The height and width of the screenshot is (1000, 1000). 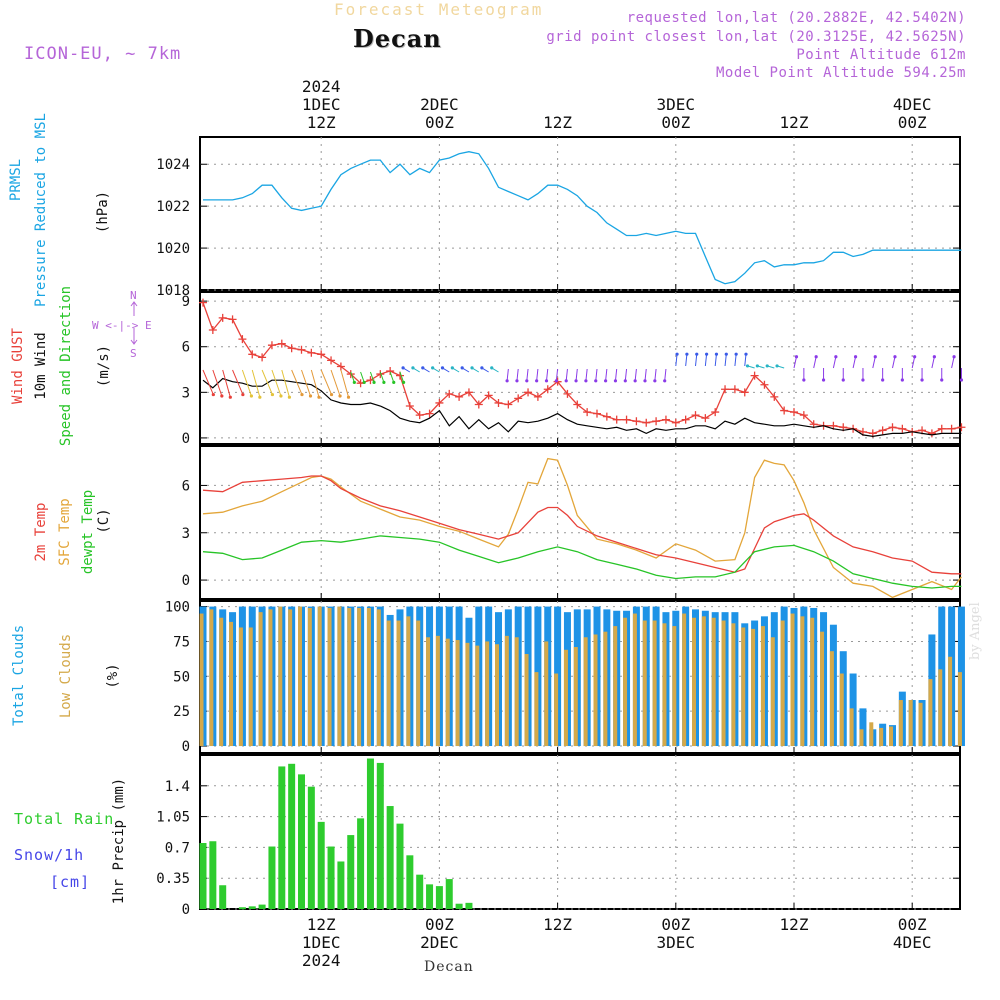 I want to click on top-time-label: 2DEC, so click(x=439, y=104).